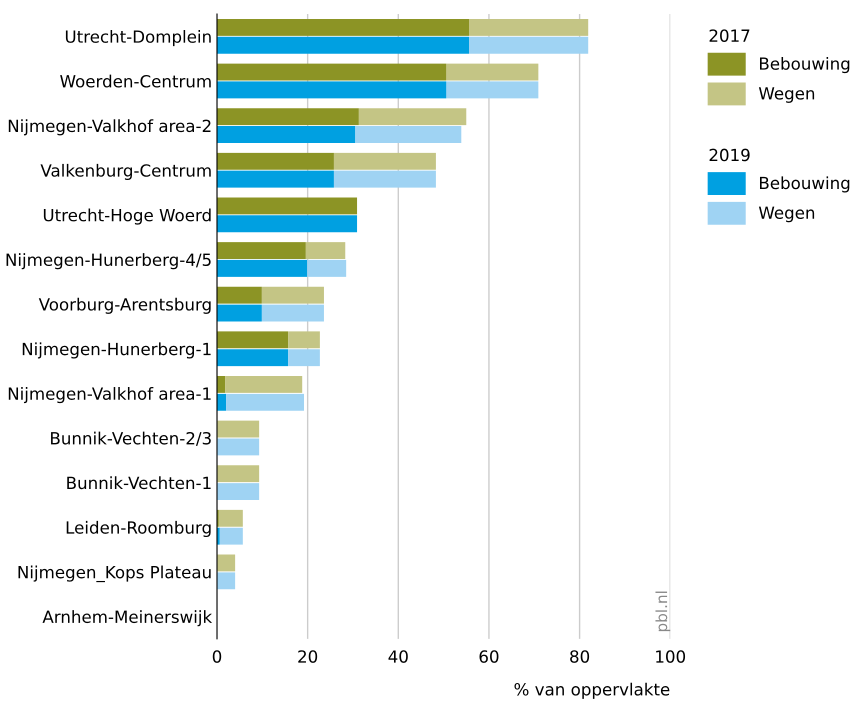 The width and height of the screenshot is (856, 702). What do you see at coordinates (580, 656) in the screenshot?
I see `x-tick-label: 80` at bounding box center [580, 656].